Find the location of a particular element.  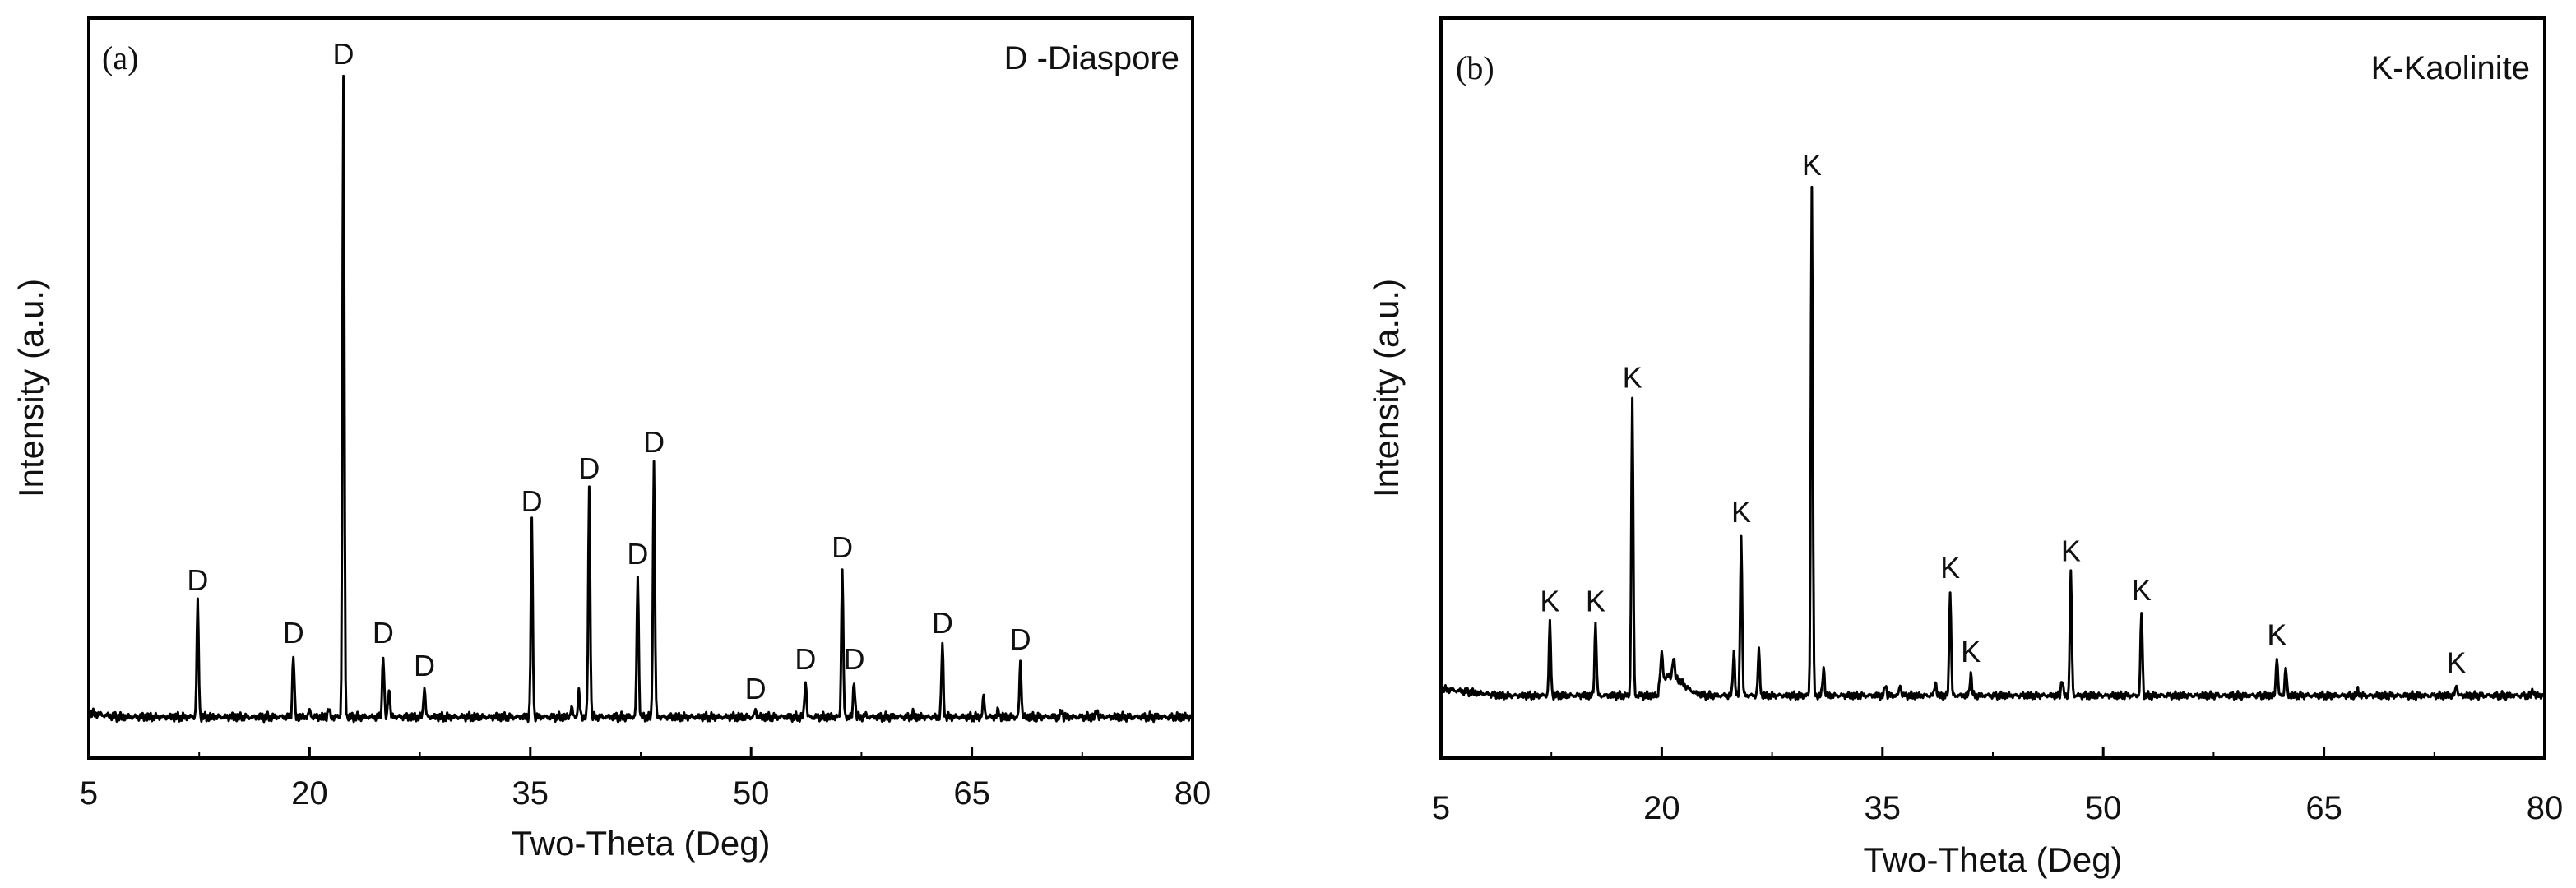

panel-b-xlabel: Two-Theta (Deg) is located at coordinates (1992, 859).